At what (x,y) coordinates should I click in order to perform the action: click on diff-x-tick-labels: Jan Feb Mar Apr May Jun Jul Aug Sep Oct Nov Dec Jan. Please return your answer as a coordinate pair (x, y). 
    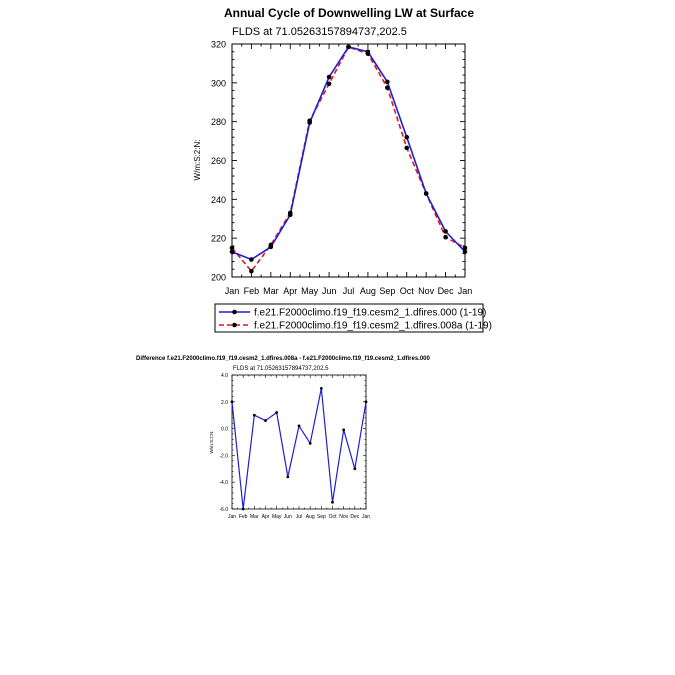
    Looking at the image, I should click on (299, 517).